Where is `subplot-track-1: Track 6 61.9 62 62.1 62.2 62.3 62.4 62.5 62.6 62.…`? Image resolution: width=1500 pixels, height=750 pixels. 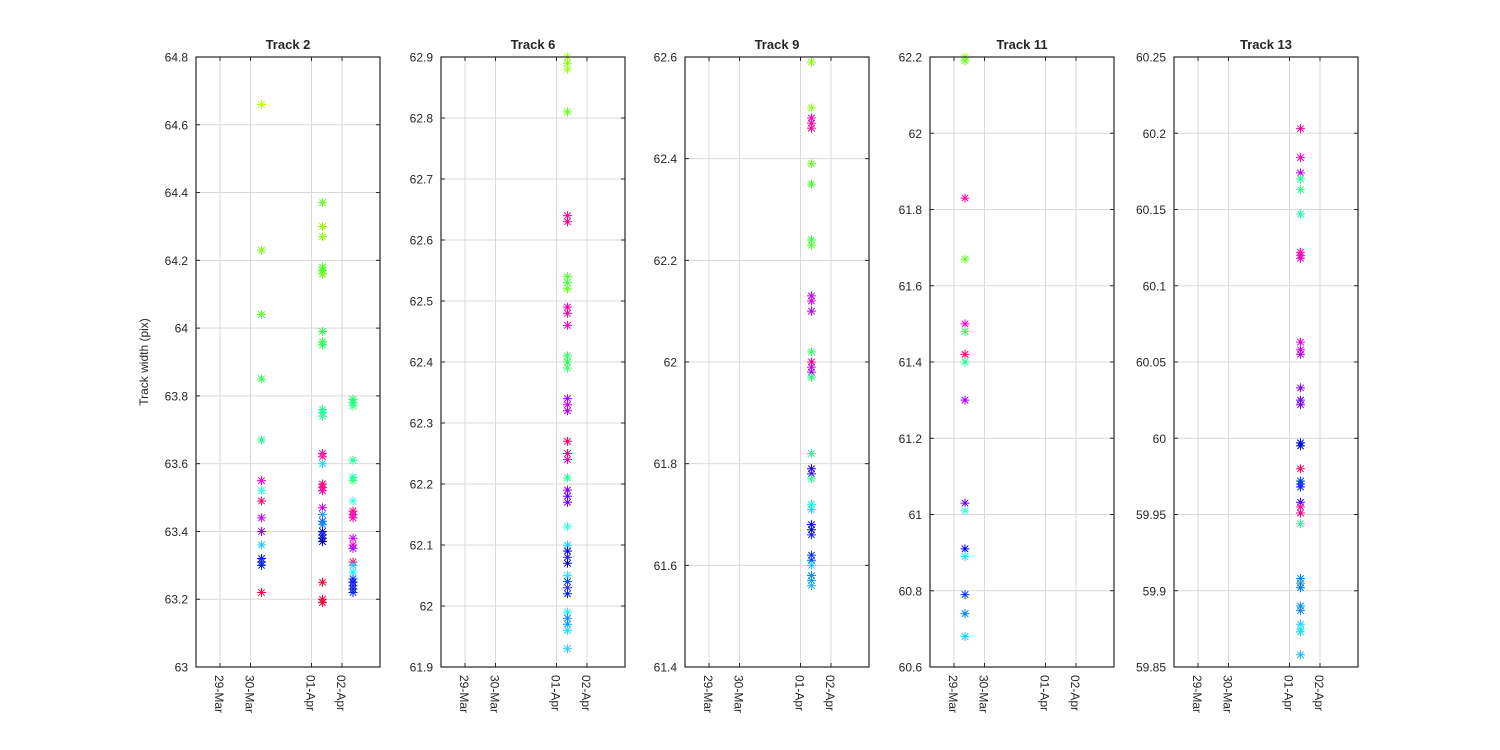
subplot-track-1: Track 6 61.9 62 62.1 62.2 62.3 62.4 62.5 62.6 62.… is located at coordinates (518, 375).